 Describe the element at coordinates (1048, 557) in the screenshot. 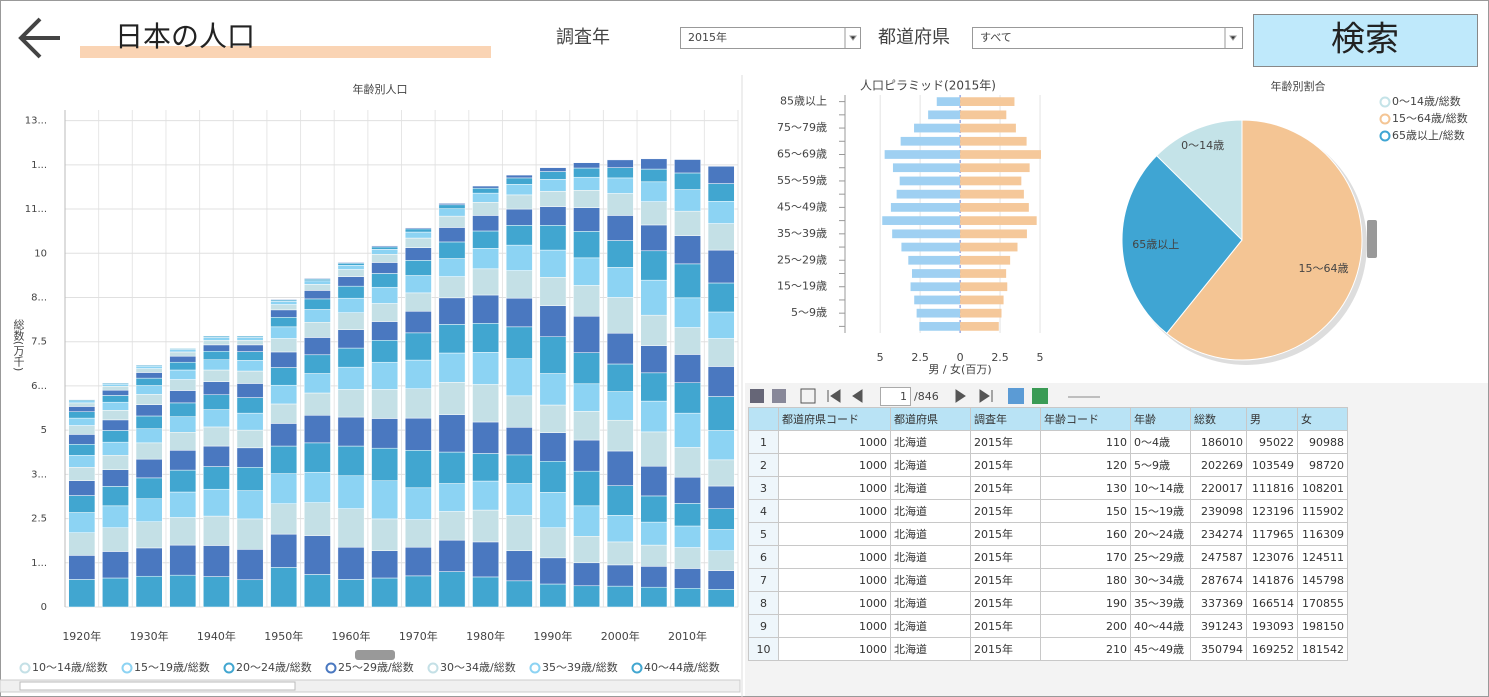

I see `table-row: 6 1000 北海道 2015年 170 25〜29歳 247587 123076 124511` at that location.